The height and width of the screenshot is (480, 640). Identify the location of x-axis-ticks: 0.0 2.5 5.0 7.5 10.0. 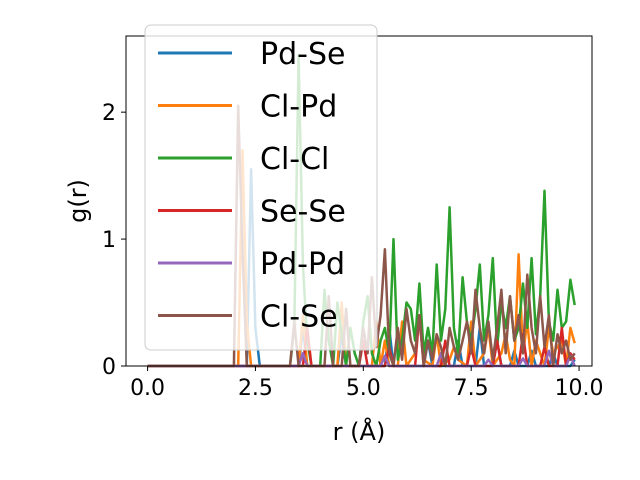
(367, 383).